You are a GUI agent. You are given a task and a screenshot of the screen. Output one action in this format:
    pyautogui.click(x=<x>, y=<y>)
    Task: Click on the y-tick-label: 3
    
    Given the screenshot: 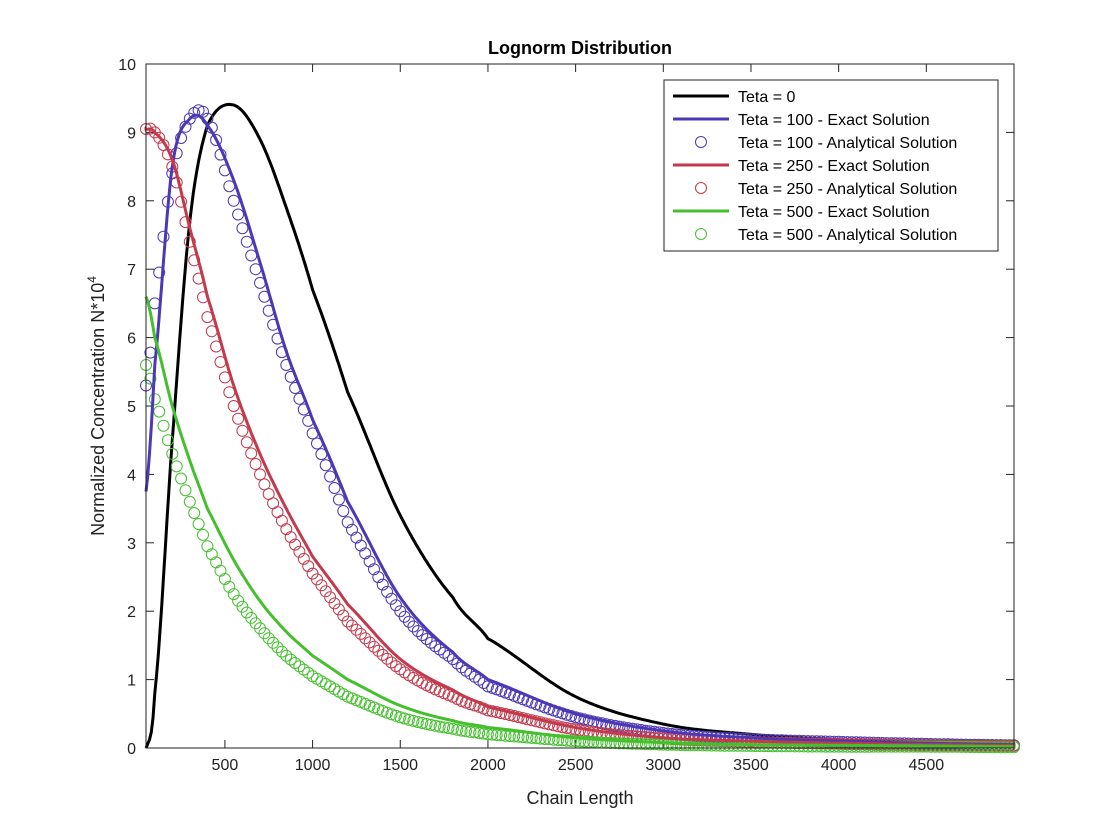 What is the action you would take?
    pyautogui.click(x=131, y=544)
    